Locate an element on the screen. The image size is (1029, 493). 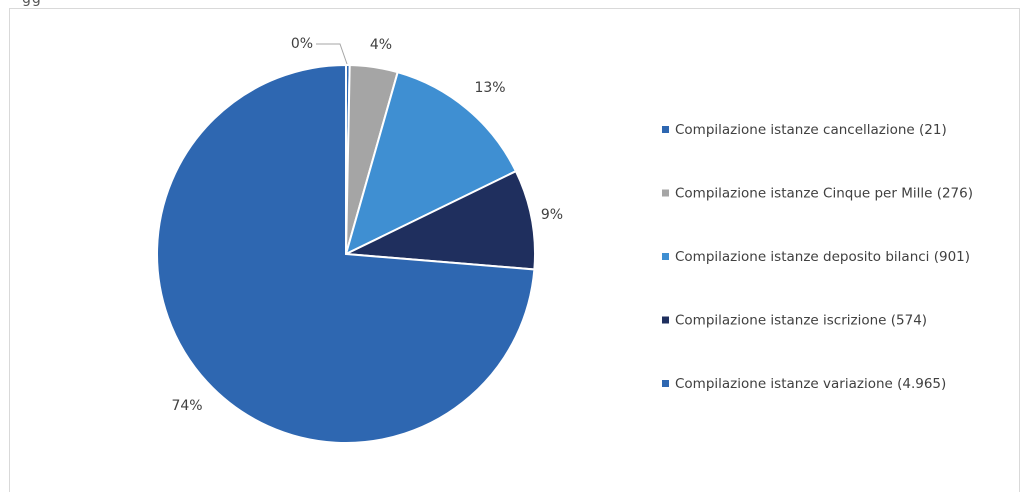
legend-label: Compilazione istanze variazione (4.965) is located at coordinates (810, 384).